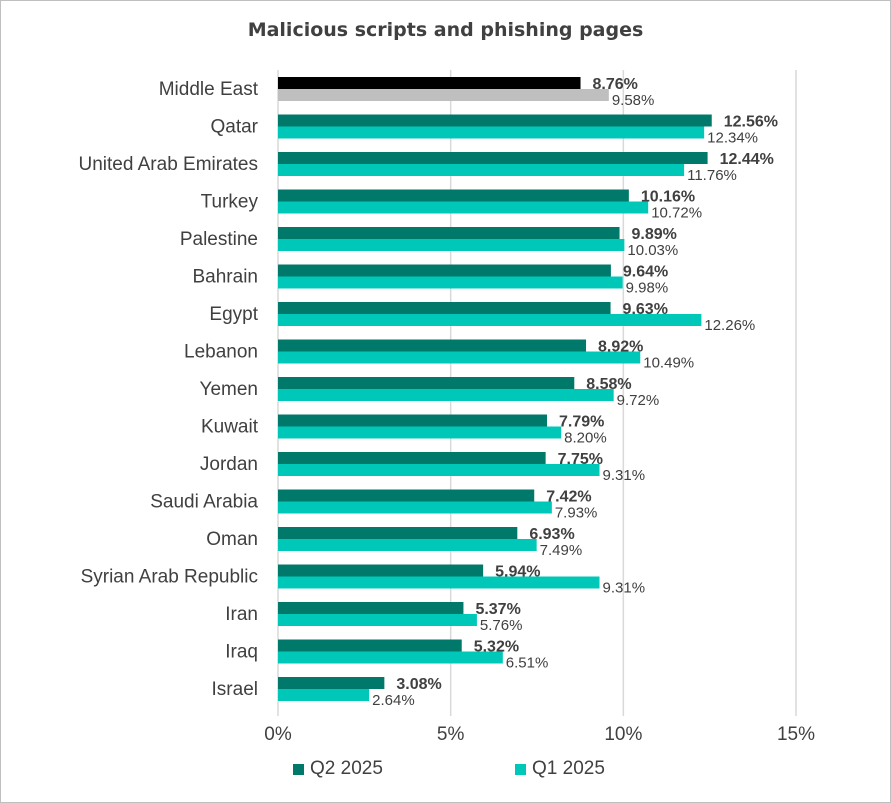  What do you see at coordinates (219, 239) in the screenshot?
I see `category-label: Palestine` at bounding box center [219, 239].